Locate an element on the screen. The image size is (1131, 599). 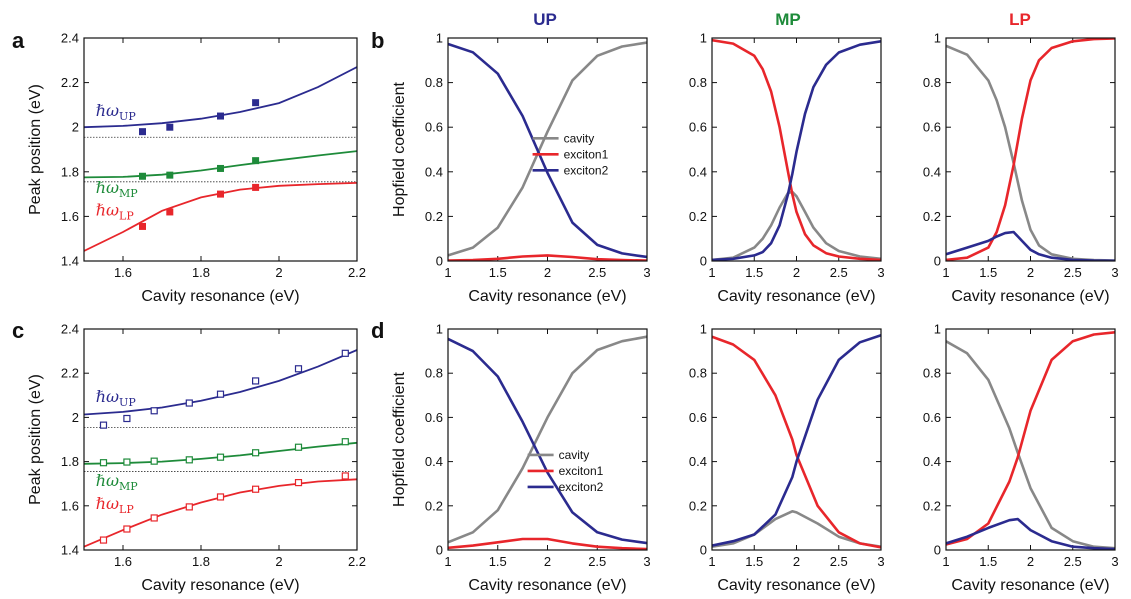
x-tick-label: 1.6 is located at coordinates (123, 272).